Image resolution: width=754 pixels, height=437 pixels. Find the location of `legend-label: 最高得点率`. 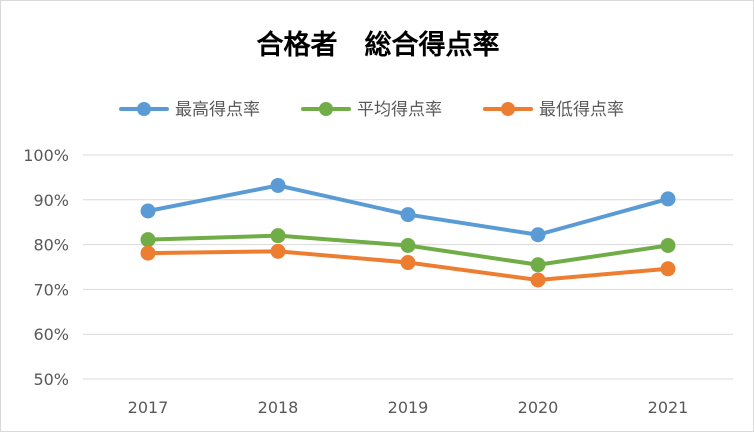

legend-label: 最高得点率 is located at coordinates (217, 110).